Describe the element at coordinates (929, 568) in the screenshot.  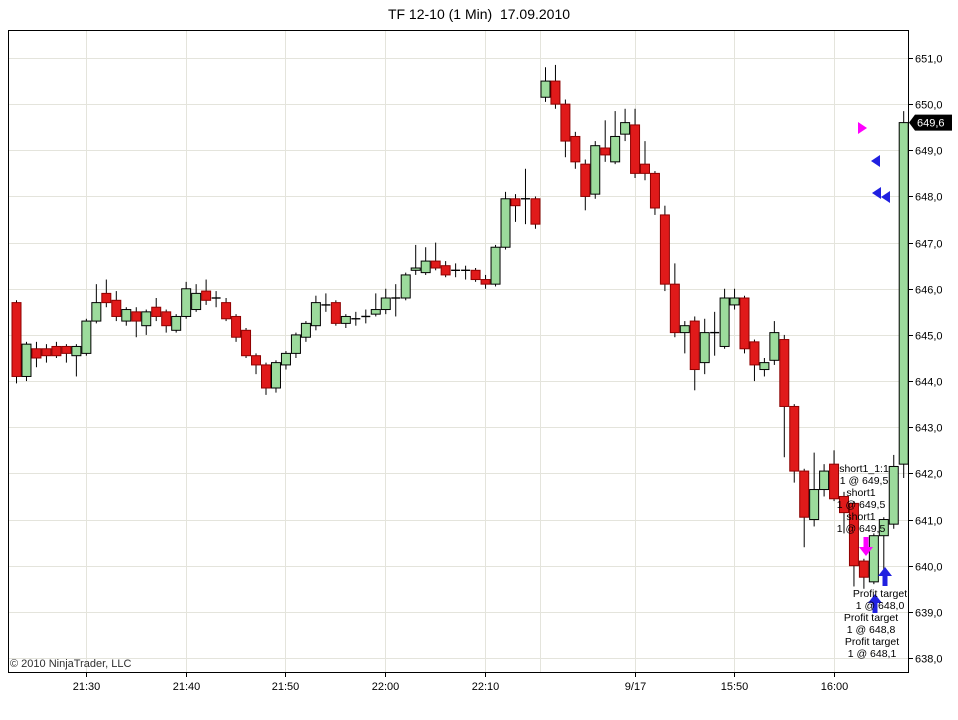
I see `price-tick-label: 640,0` at that location.